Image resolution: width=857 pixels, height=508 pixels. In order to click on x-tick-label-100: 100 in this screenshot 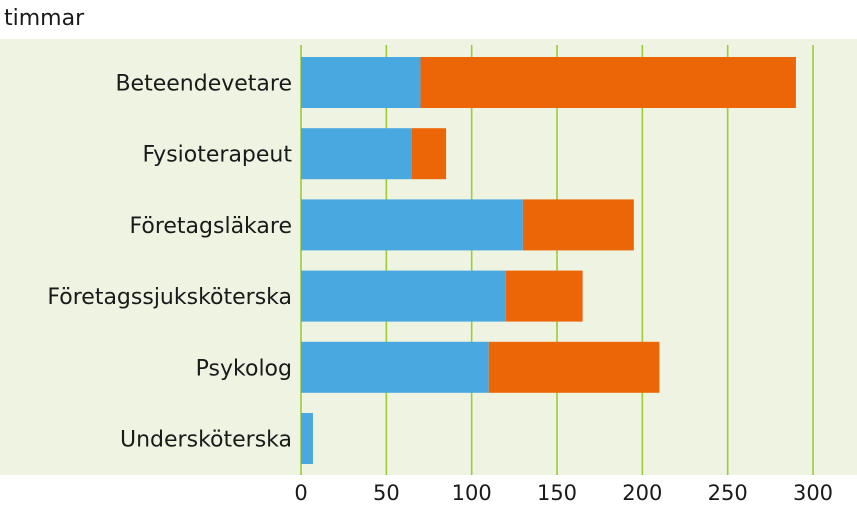, I will do `click(472, 493)`.